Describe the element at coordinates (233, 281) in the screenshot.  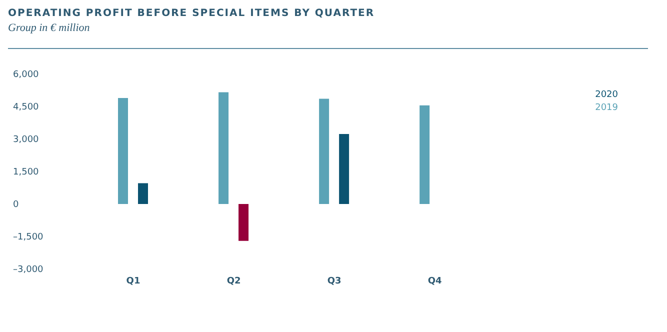
I see `x-tick-label: Q2` at that location.